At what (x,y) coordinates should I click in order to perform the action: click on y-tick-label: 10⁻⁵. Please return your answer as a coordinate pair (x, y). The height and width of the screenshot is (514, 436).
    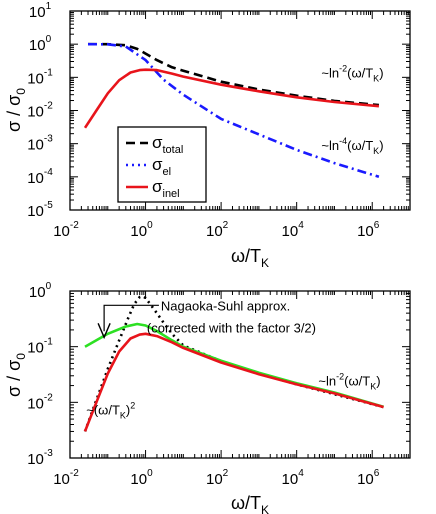
    Looking at the image, I should click on (40, 210).